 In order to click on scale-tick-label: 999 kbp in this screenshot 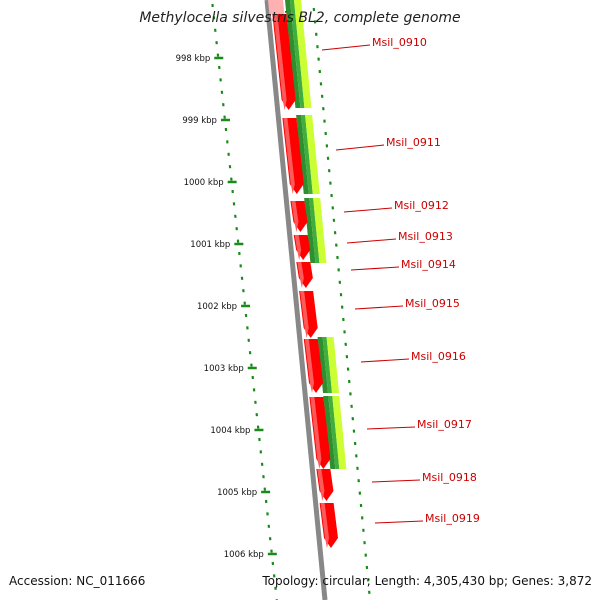, I will do `click(199, 121)`.